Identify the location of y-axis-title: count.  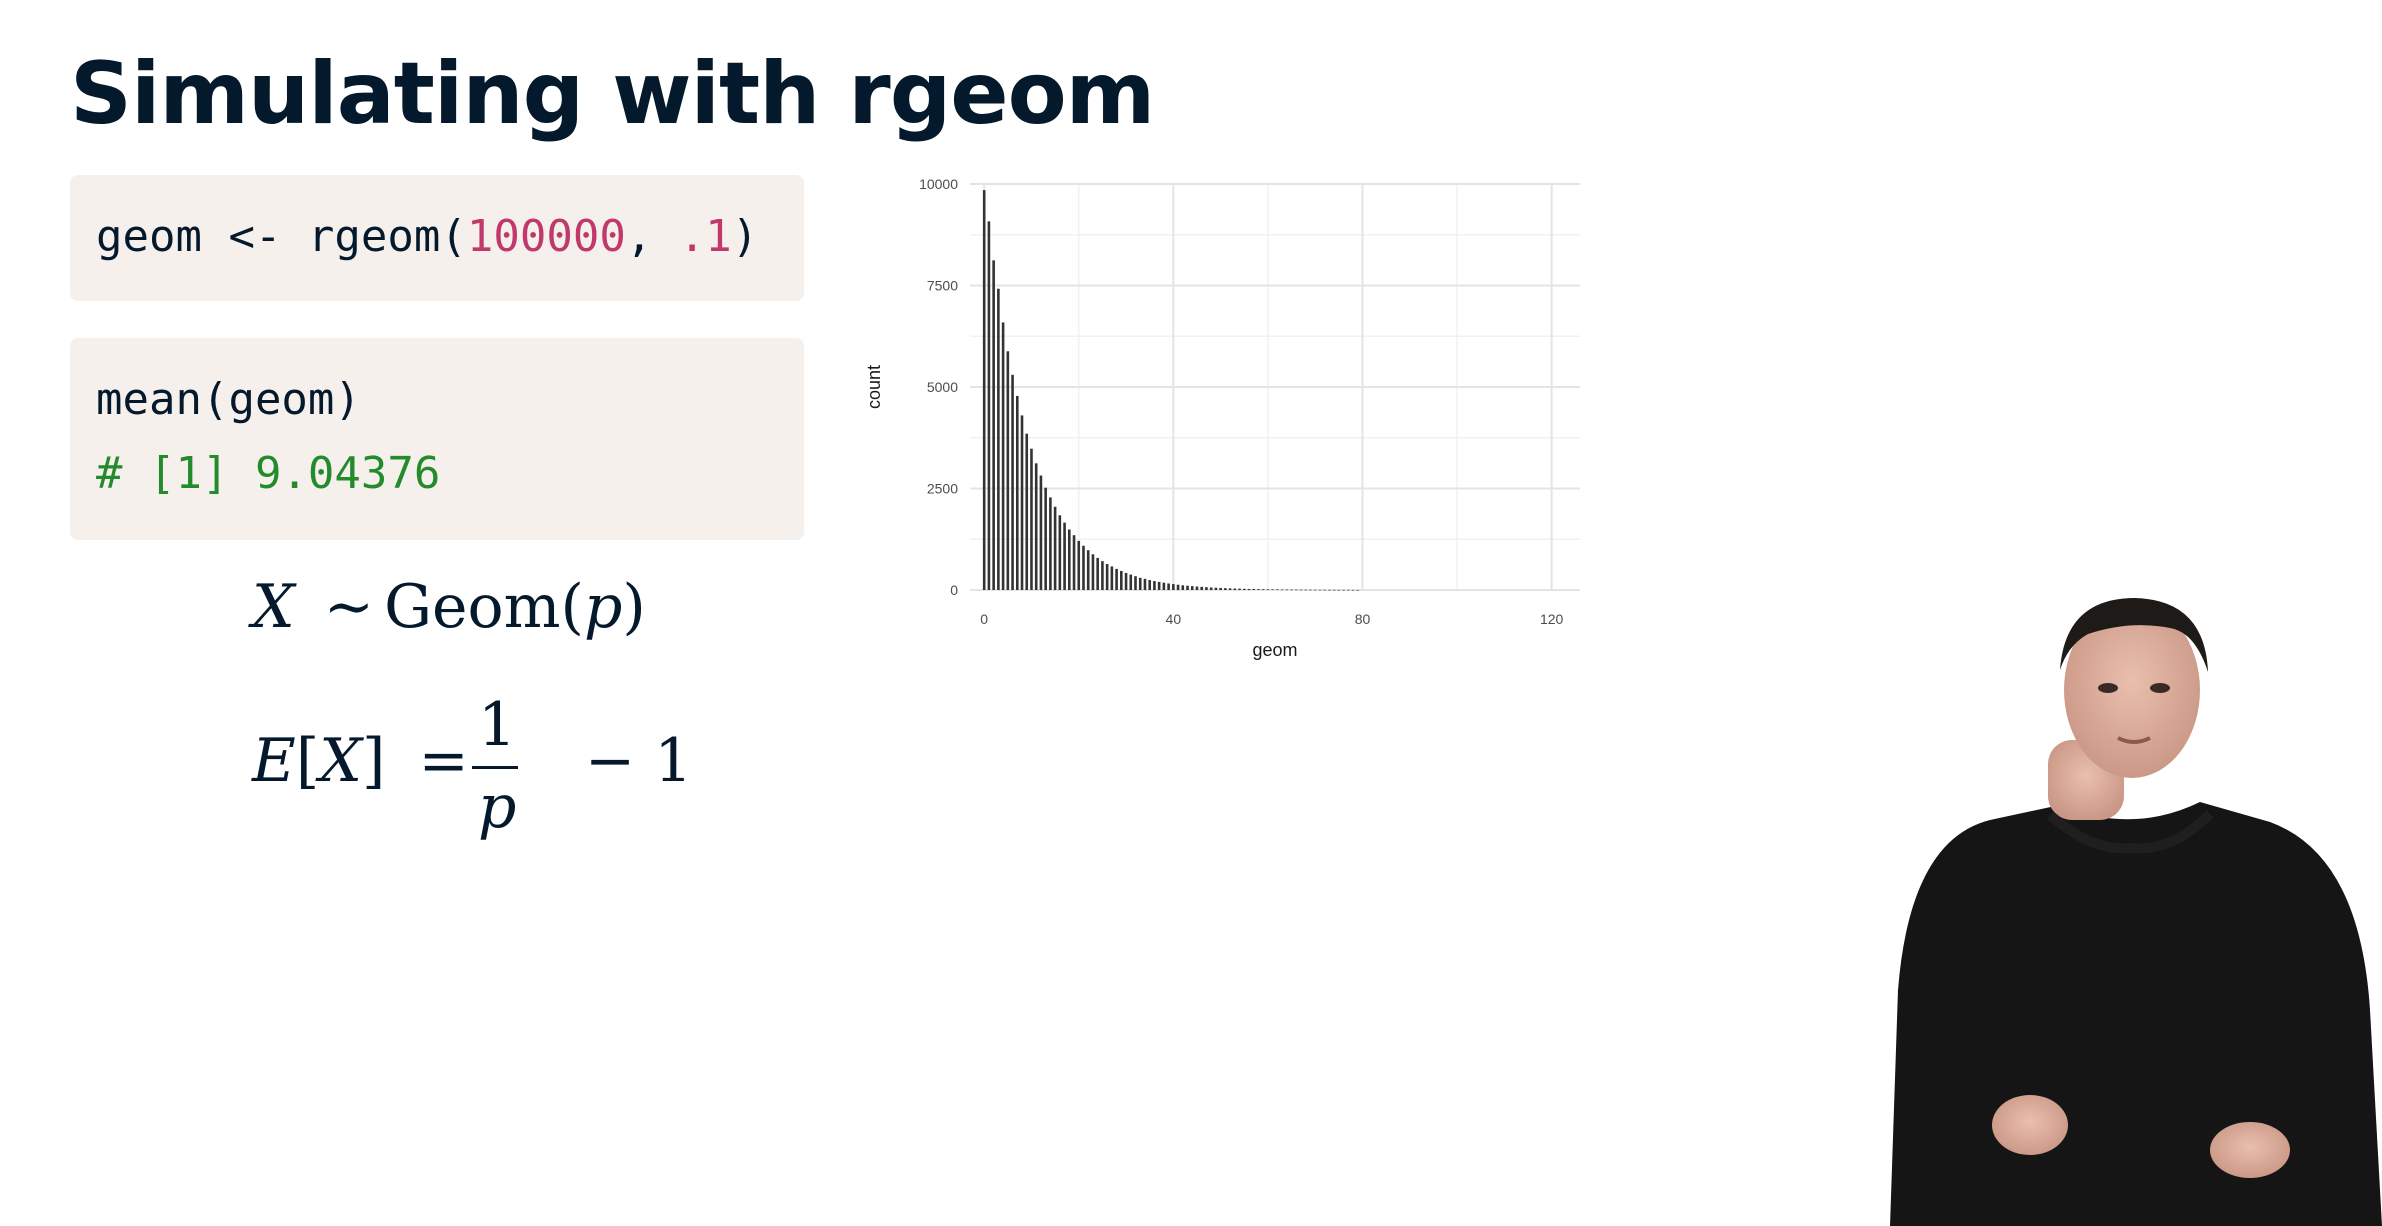
(874, 387).